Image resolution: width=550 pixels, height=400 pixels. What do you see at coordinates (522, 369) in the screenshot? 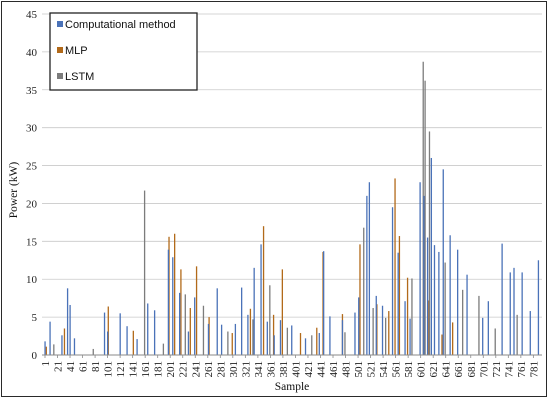
I see `x-tick-label: 761` at bounding box center [522, 369].